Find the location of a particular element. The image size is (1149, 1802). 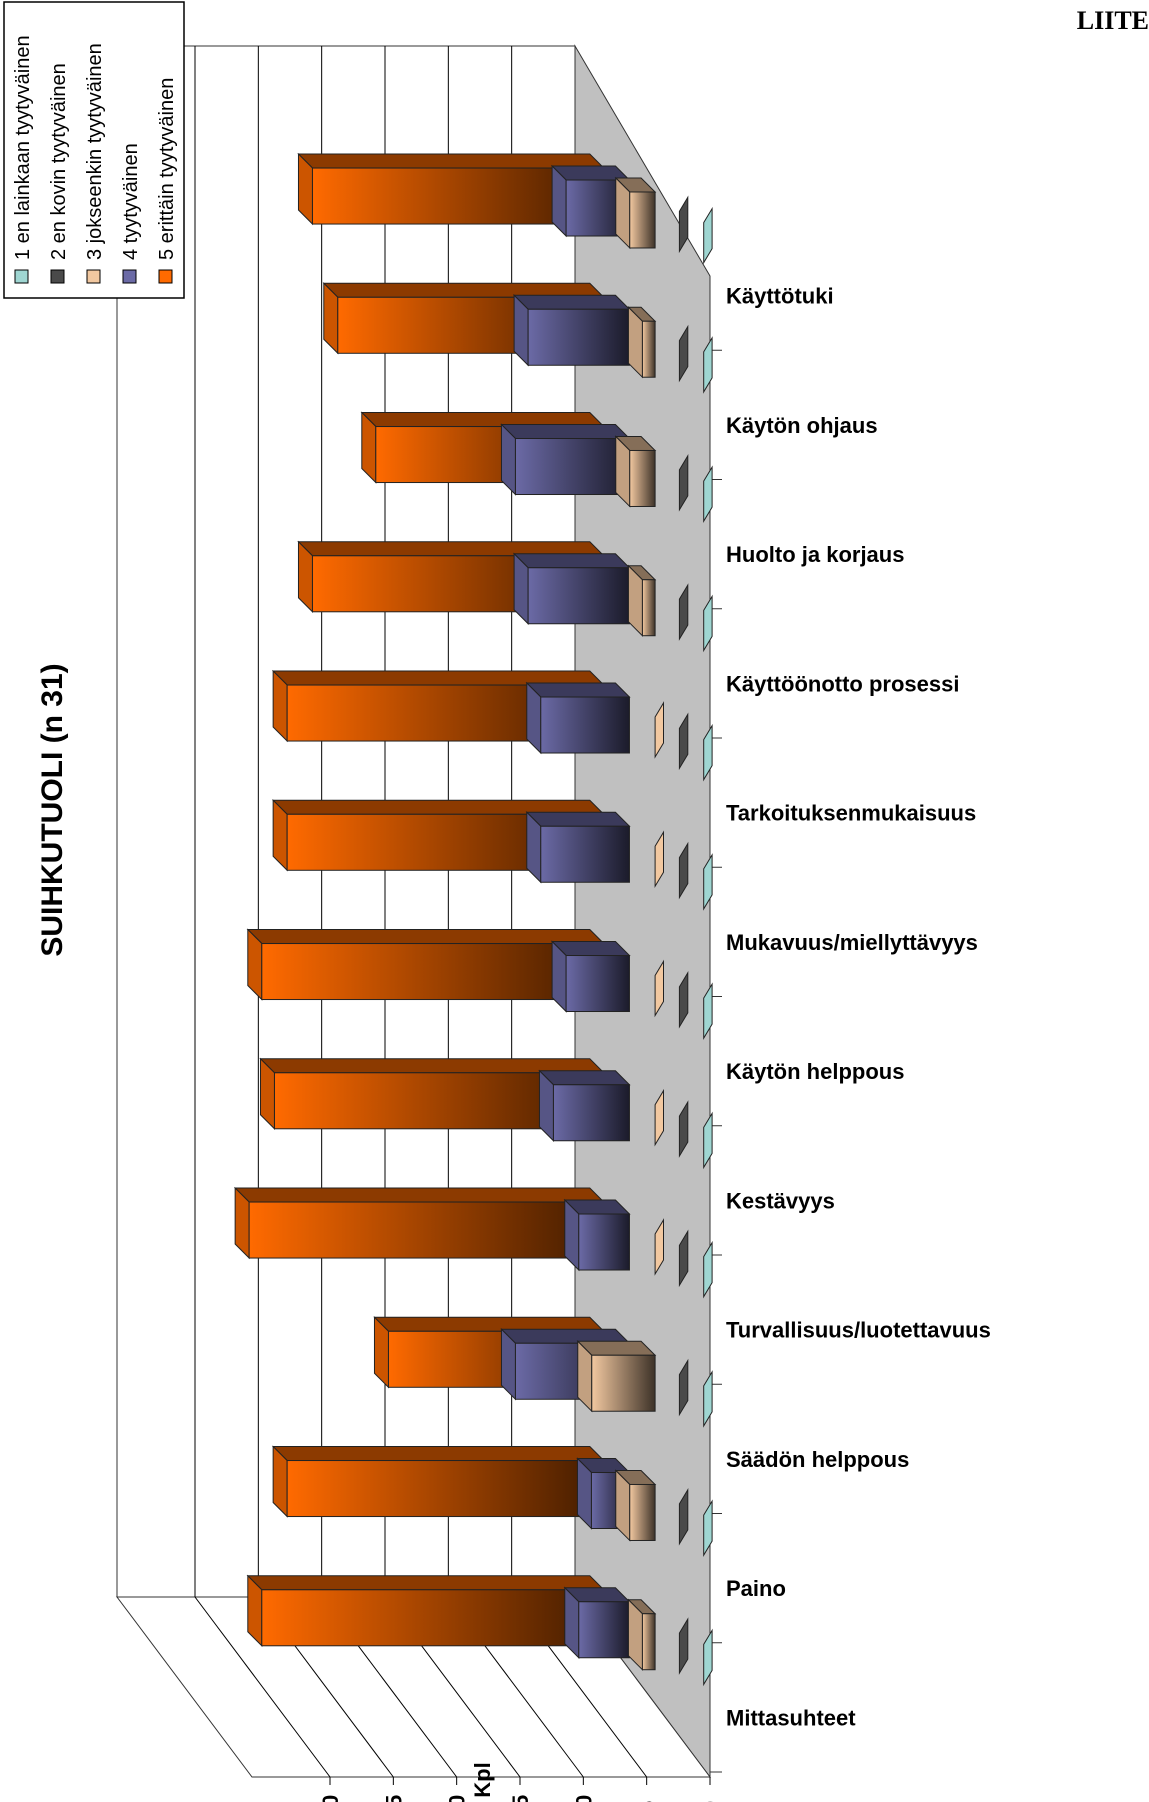

category-label: Tarkoituksenmukaisuus is located at coordinates (851, 813).